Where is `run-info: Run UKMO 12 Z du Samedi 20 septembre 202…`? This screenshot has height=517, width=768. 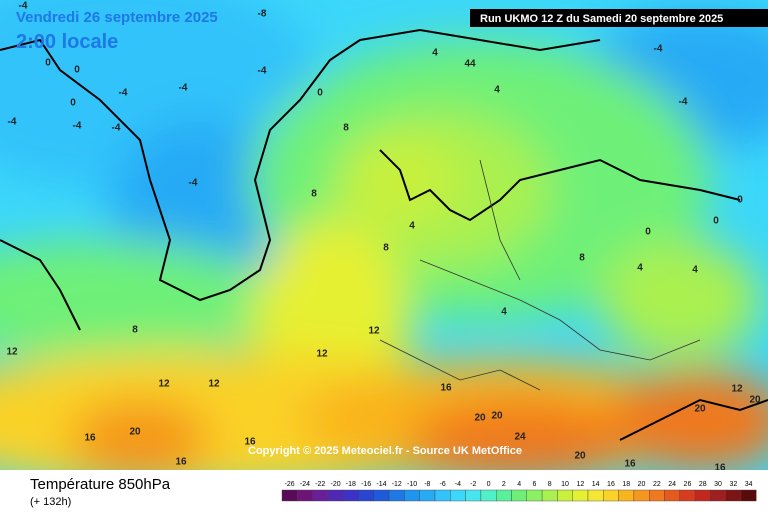 run-info: Run UKMO 12 Z du Samedi 20 septembre 202… is located at coordinates (601, 19).